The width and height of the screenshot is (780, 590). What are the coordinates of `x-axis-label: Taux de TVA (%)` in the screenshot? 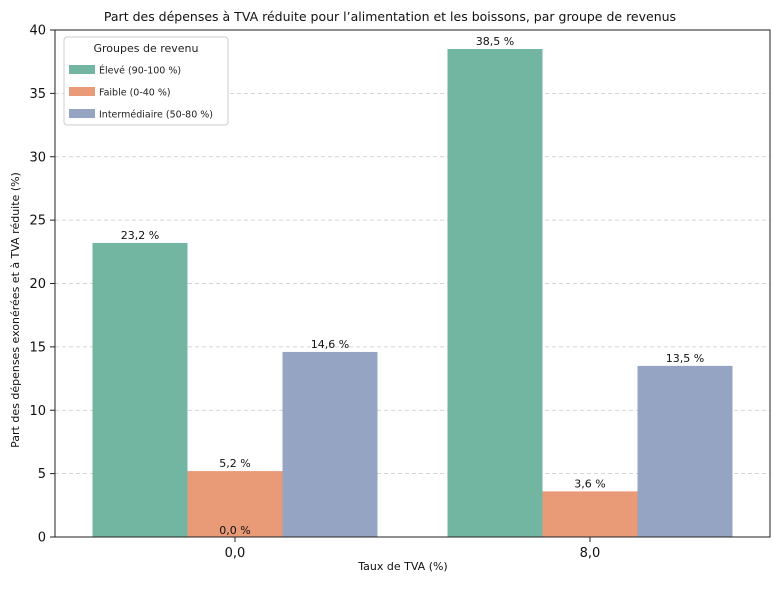 It's located at (402, 566).